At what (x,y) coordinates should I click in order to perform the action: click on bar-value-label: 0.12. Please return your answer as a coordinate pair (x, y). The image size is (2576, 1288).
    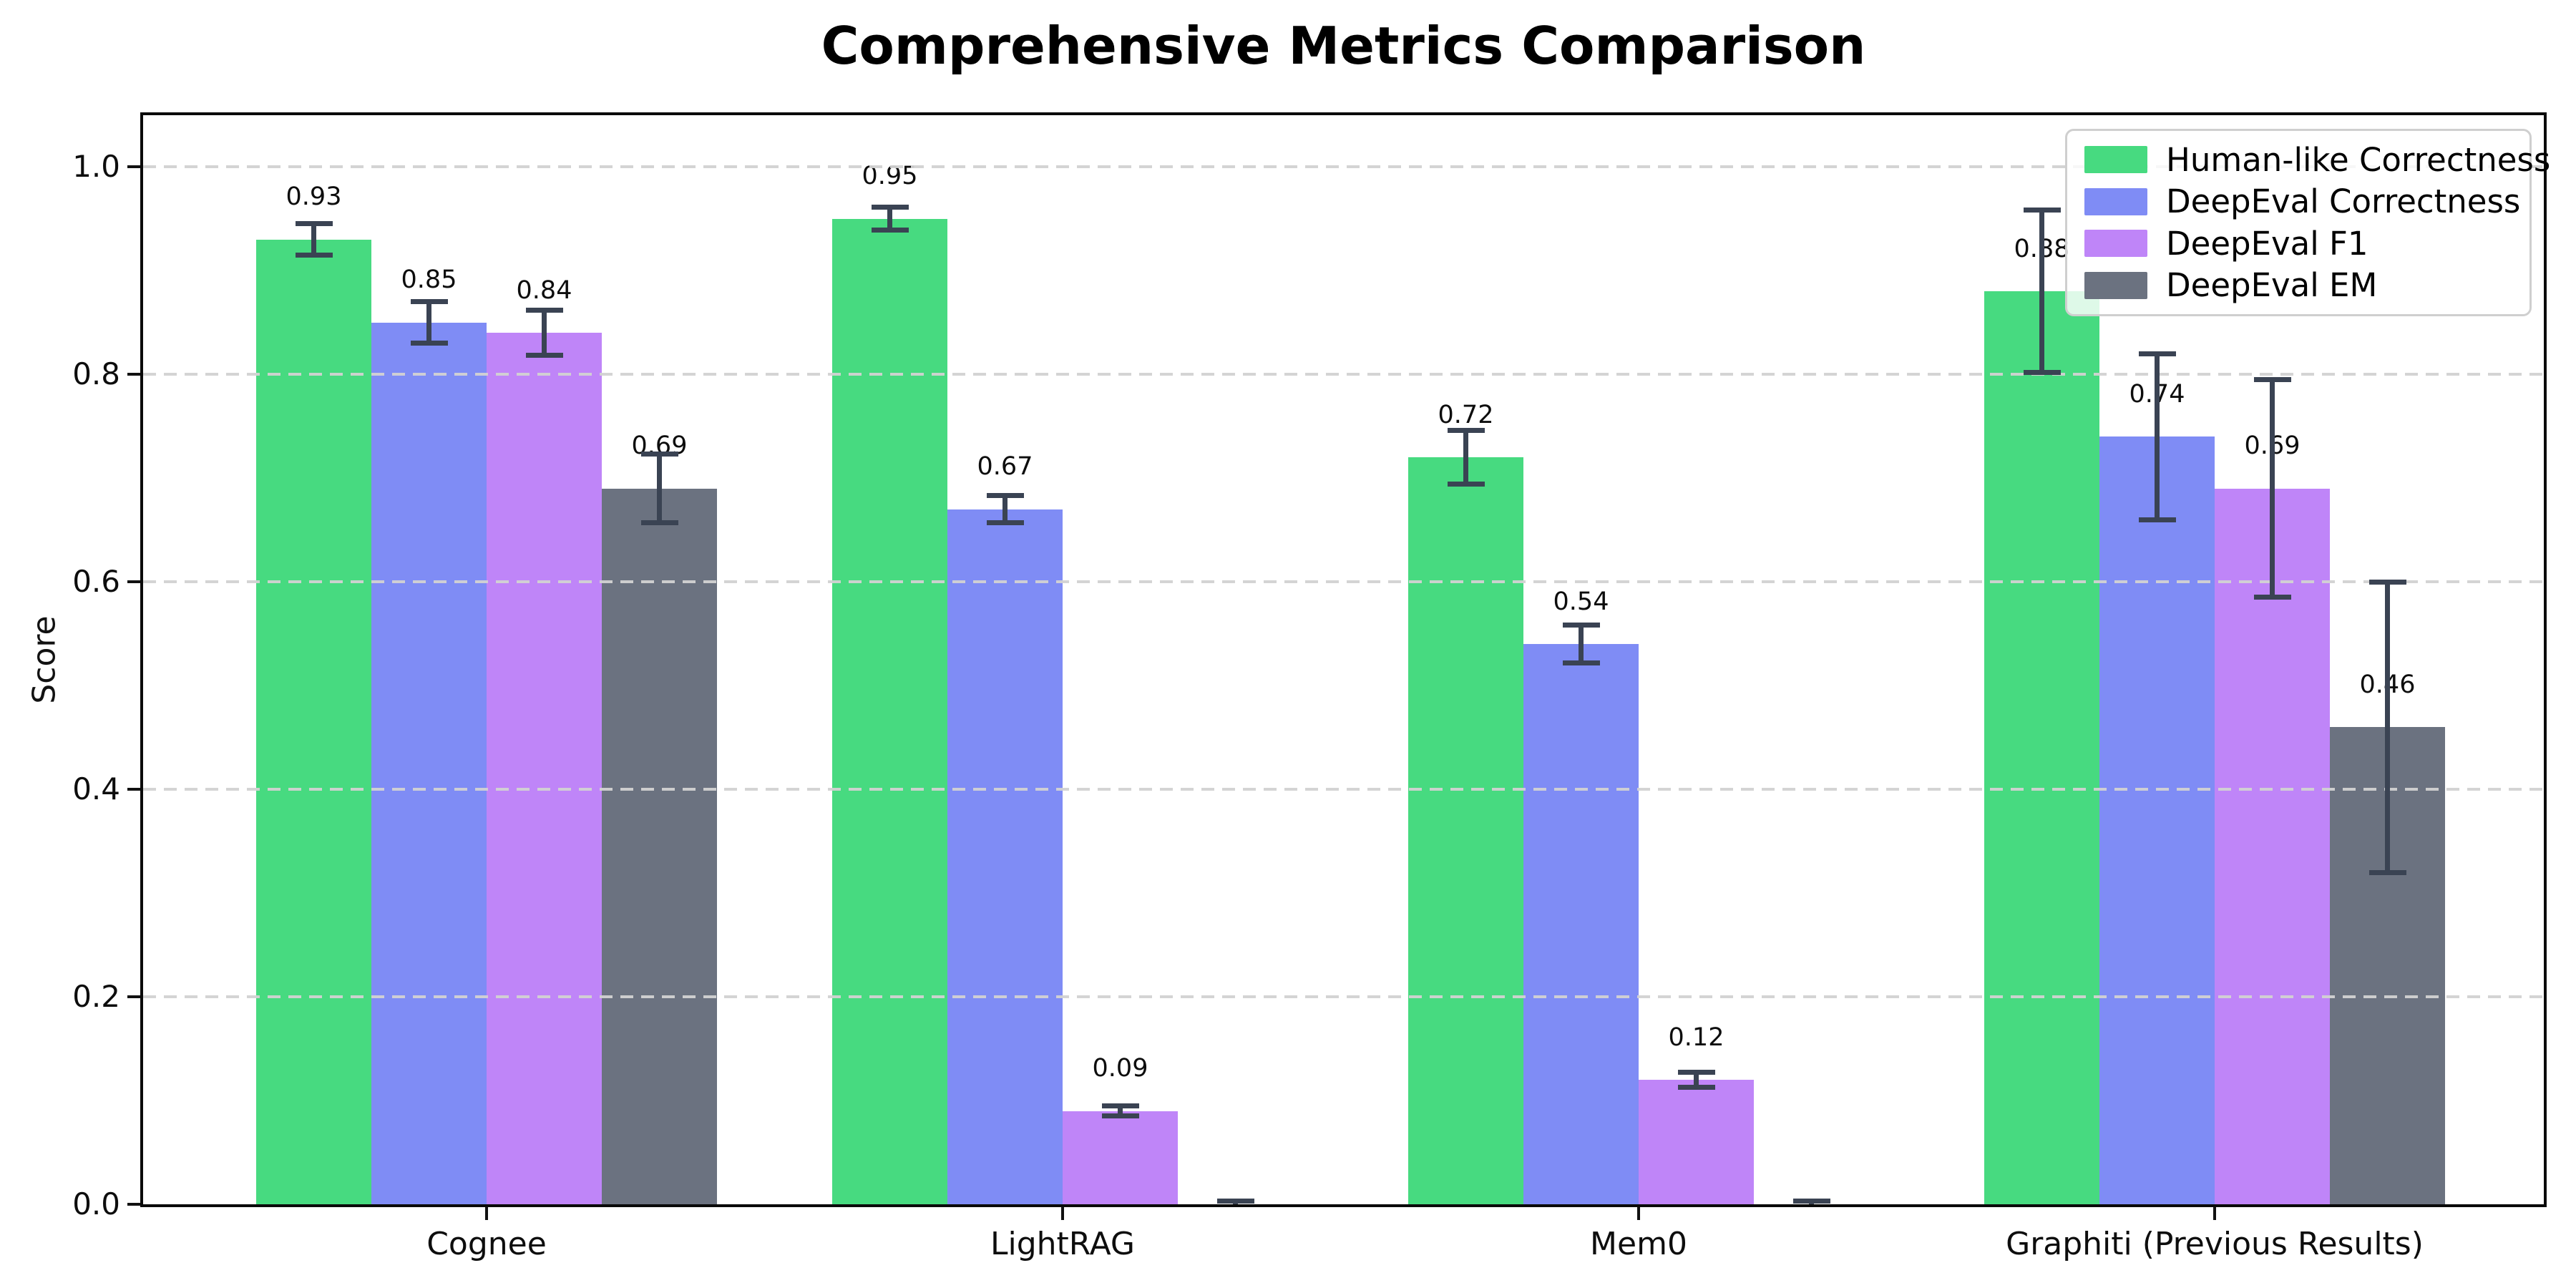
    Looking at the image, I should click on (1696, 1037).